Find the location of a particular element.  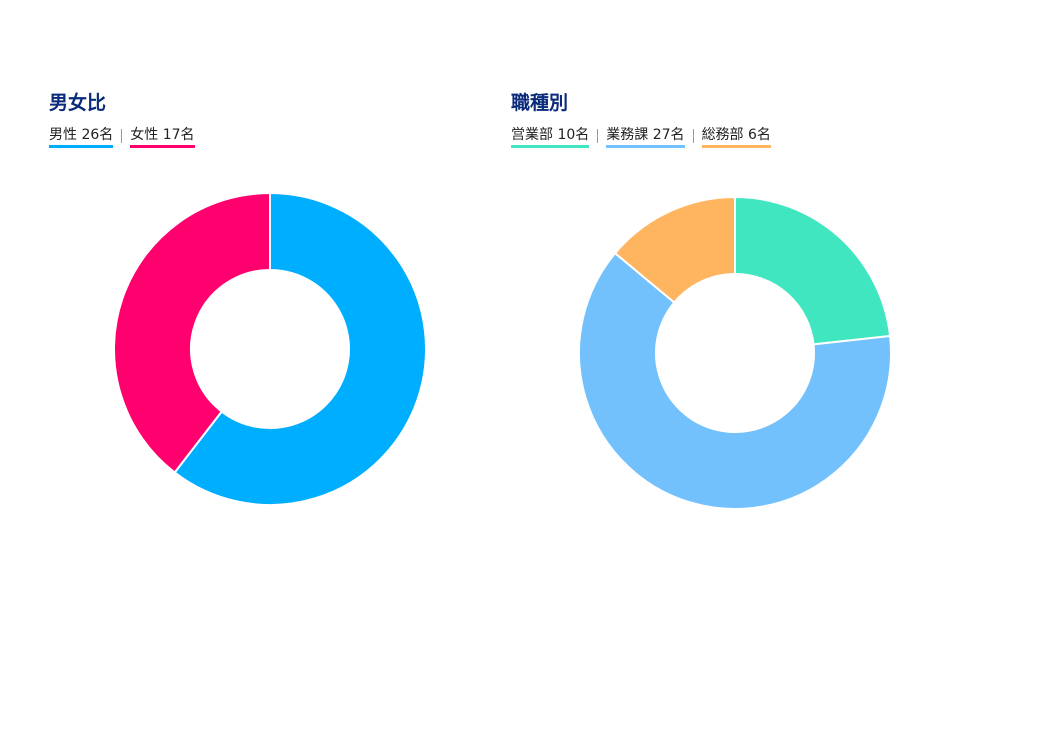

legend-item: 業務課 27名 is located at coordinates (645, 136).